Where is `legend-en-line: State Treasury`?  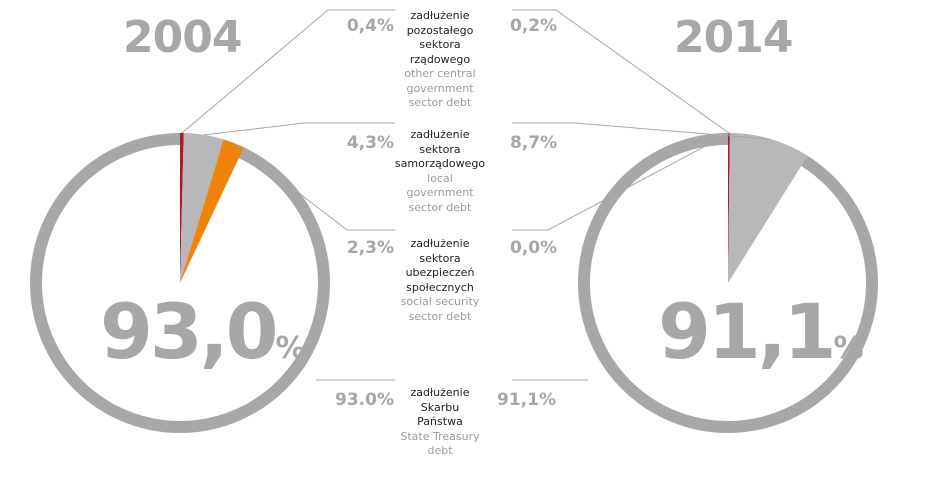
legend-en-line: State Treasury is located at coordinates (440, 436).